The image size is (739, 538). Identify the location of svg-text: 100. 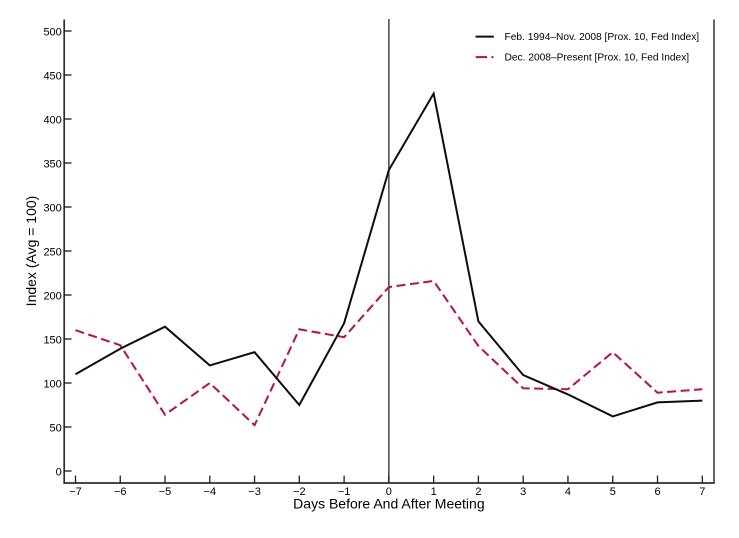
(52, 384).